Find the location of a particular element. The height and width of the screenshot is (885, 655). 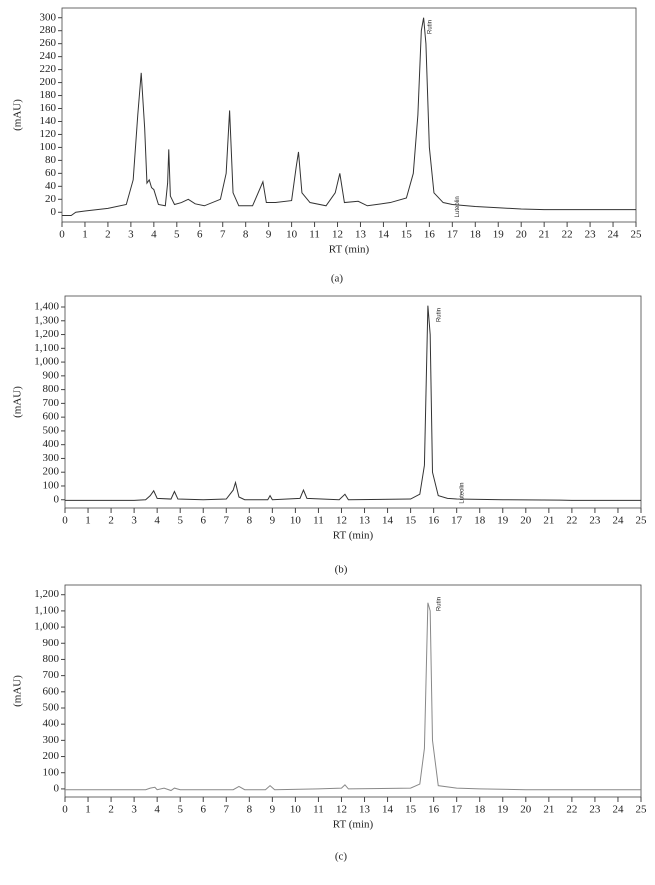

y-tick-label: 900 is located at coordinates (51, 375).